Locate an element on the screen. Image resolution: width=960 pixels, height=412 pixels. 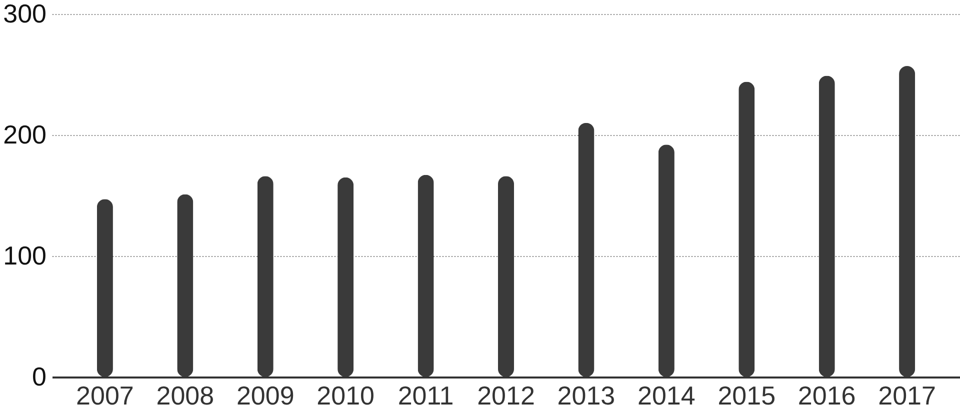
x-tick-label: 2016 is located at coordinates (827, 395).